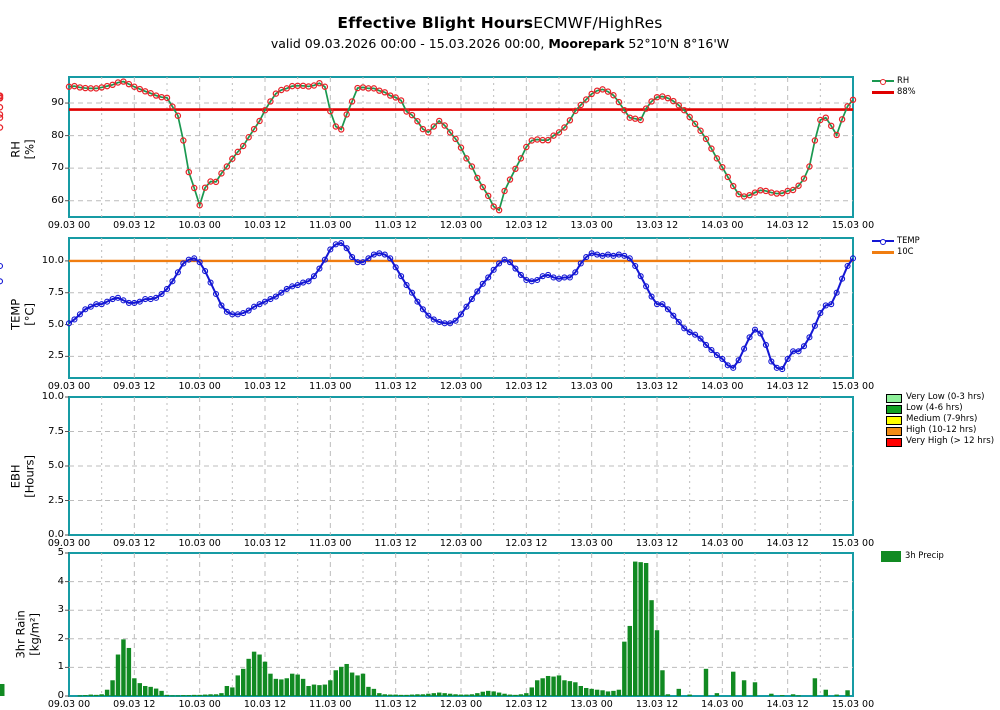 The height and width of the screenshot is (710, 1000). Describe the element at coordinates (586, 43) in the screenshot. I see `subtitle-station: Moorepark` at that location.